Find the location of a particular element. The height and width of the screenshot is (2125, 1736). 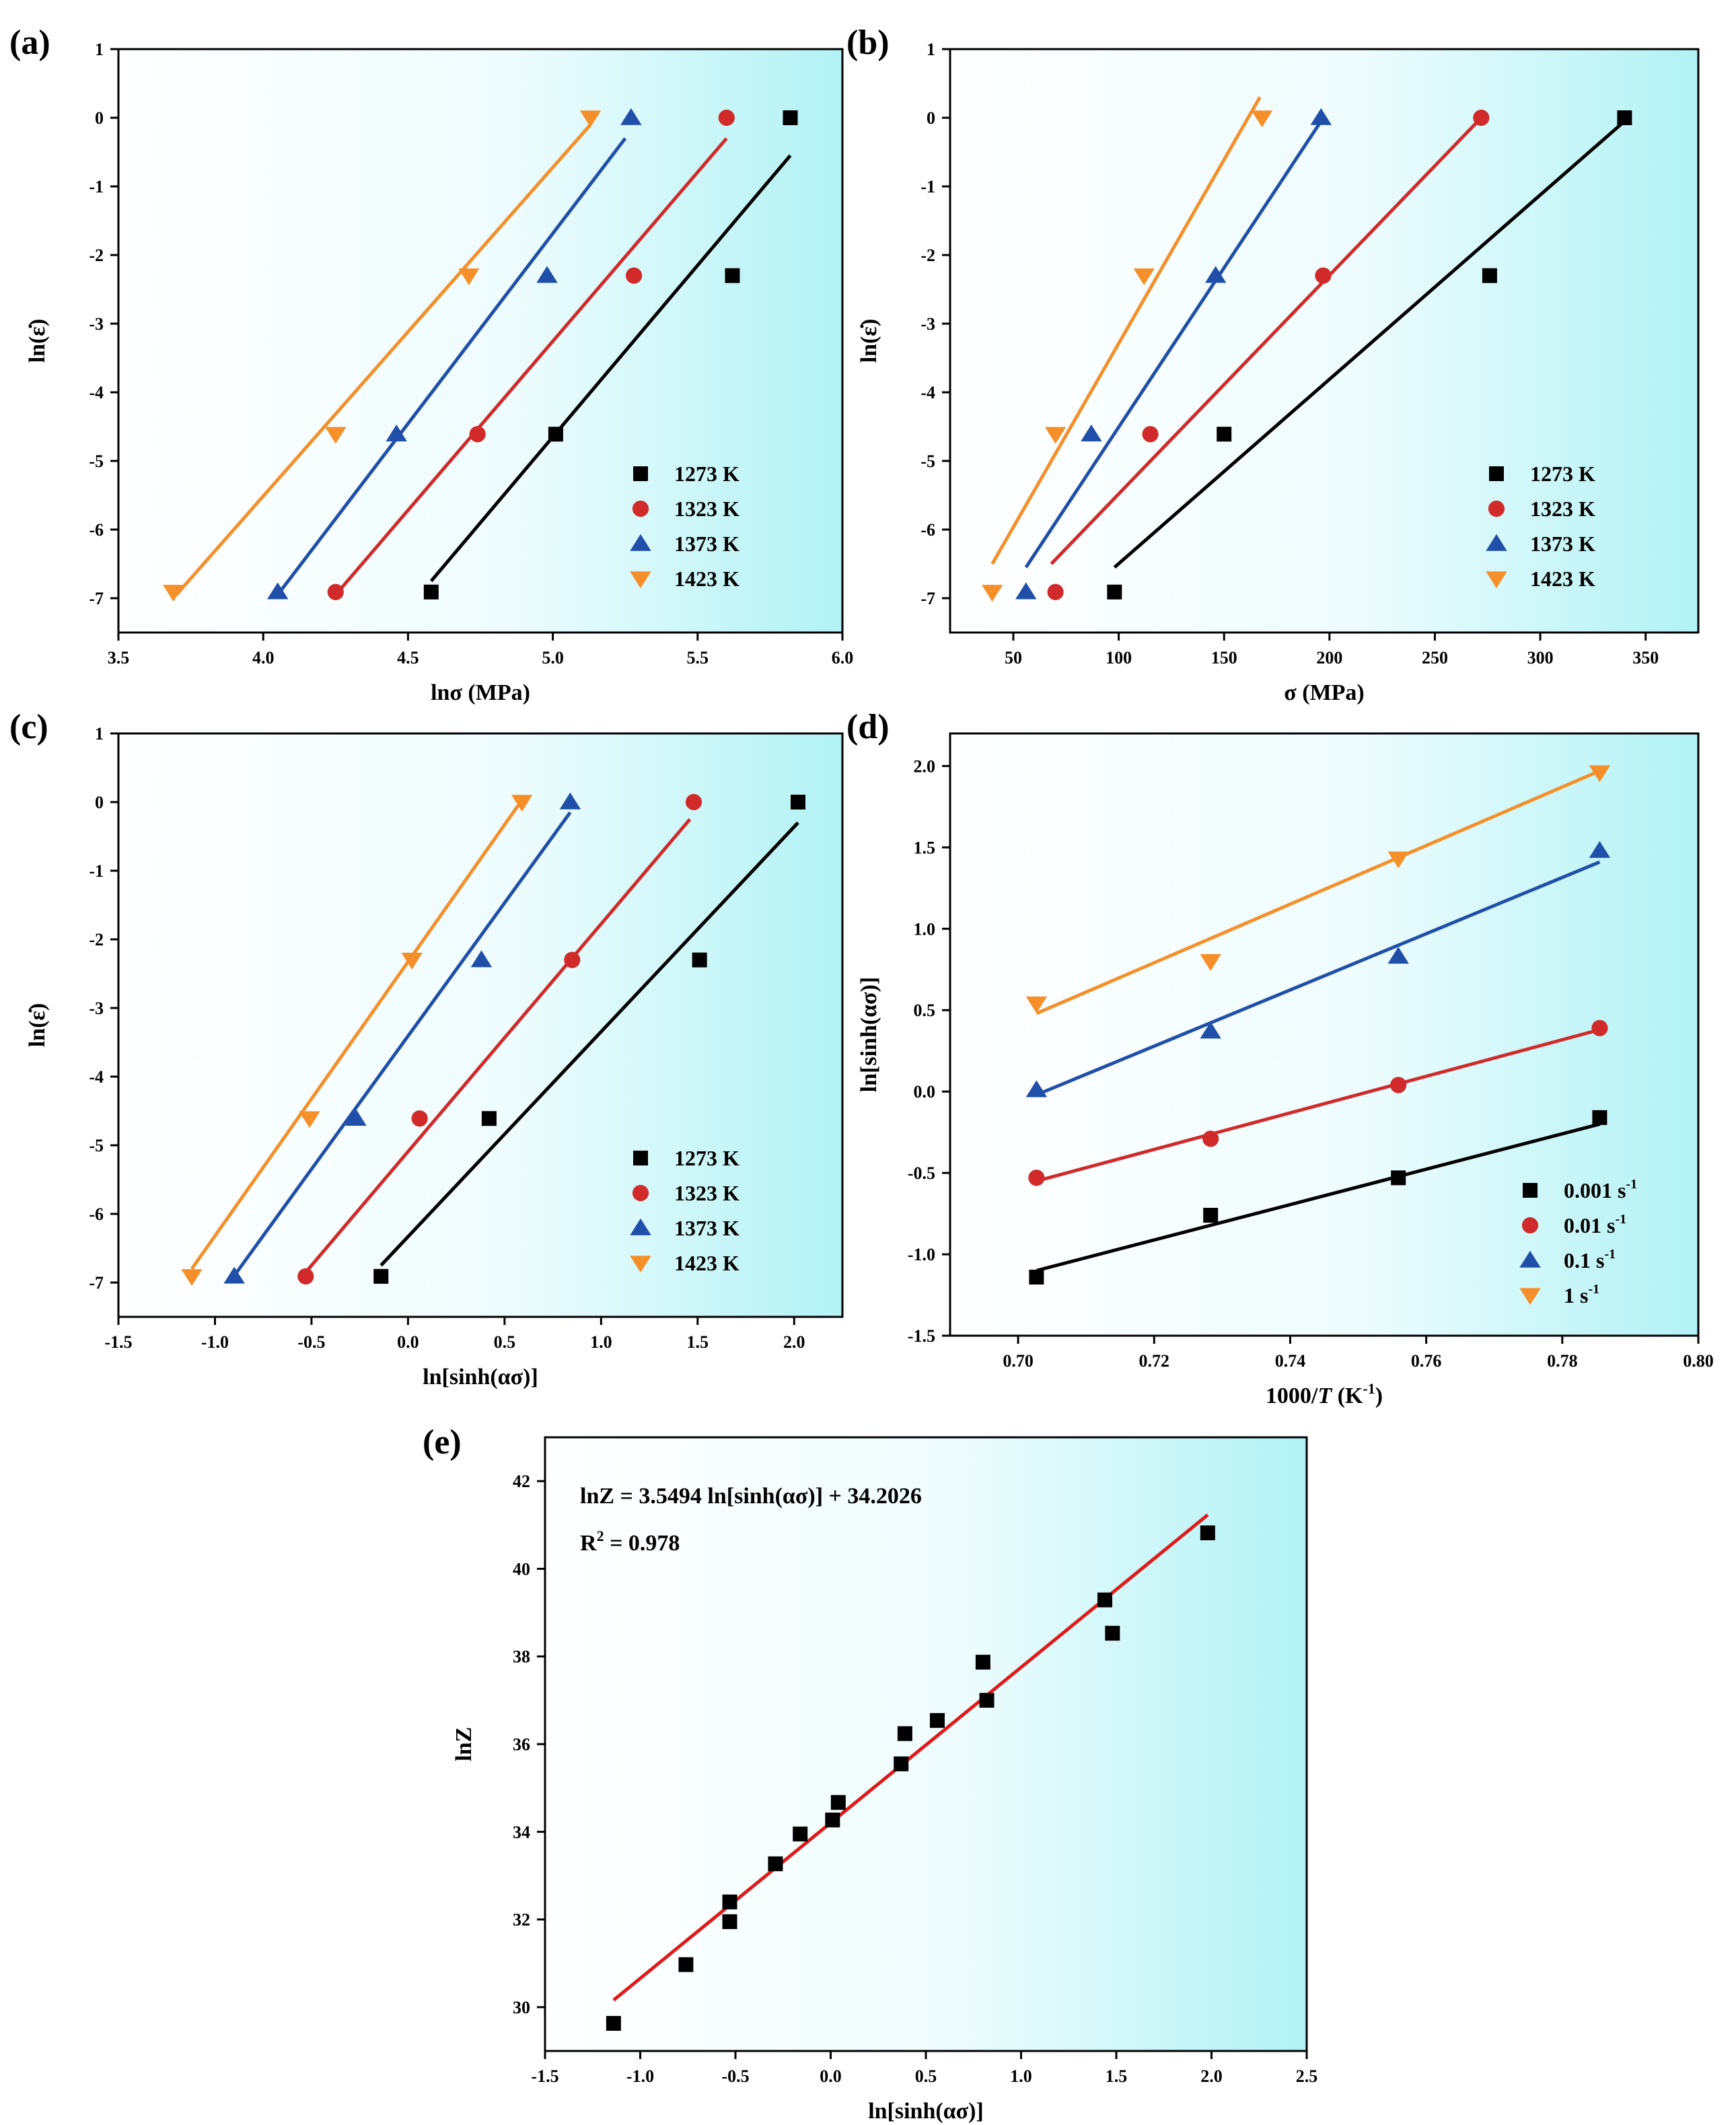

y-tick-label: 2.0 is located at coordinates (925, 766).